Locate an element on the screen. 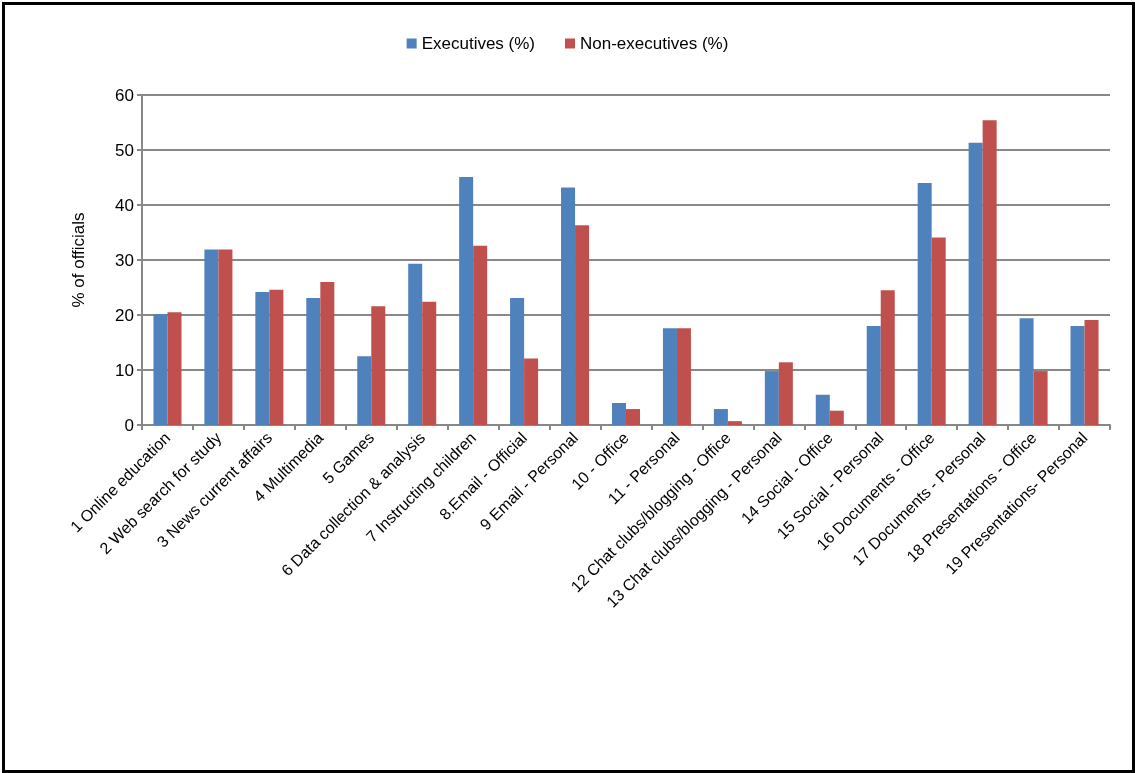 The height and width of the screenshot is (773, 1135). y-tick-label: 40 is located at coordinates (124, 205).